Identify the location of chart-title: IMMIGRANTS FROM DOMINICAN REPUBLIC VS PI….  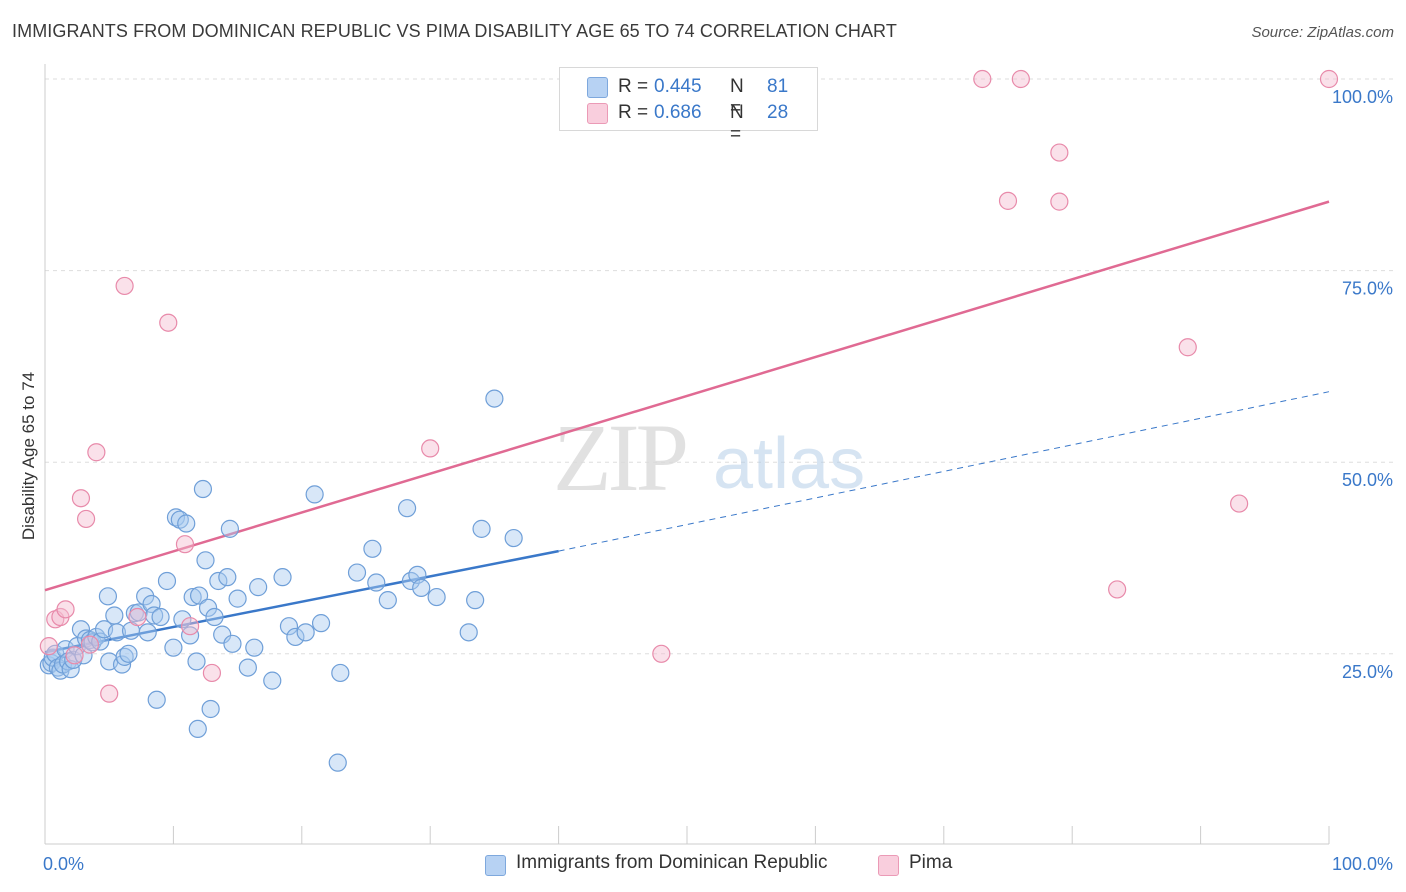
(454, 31).